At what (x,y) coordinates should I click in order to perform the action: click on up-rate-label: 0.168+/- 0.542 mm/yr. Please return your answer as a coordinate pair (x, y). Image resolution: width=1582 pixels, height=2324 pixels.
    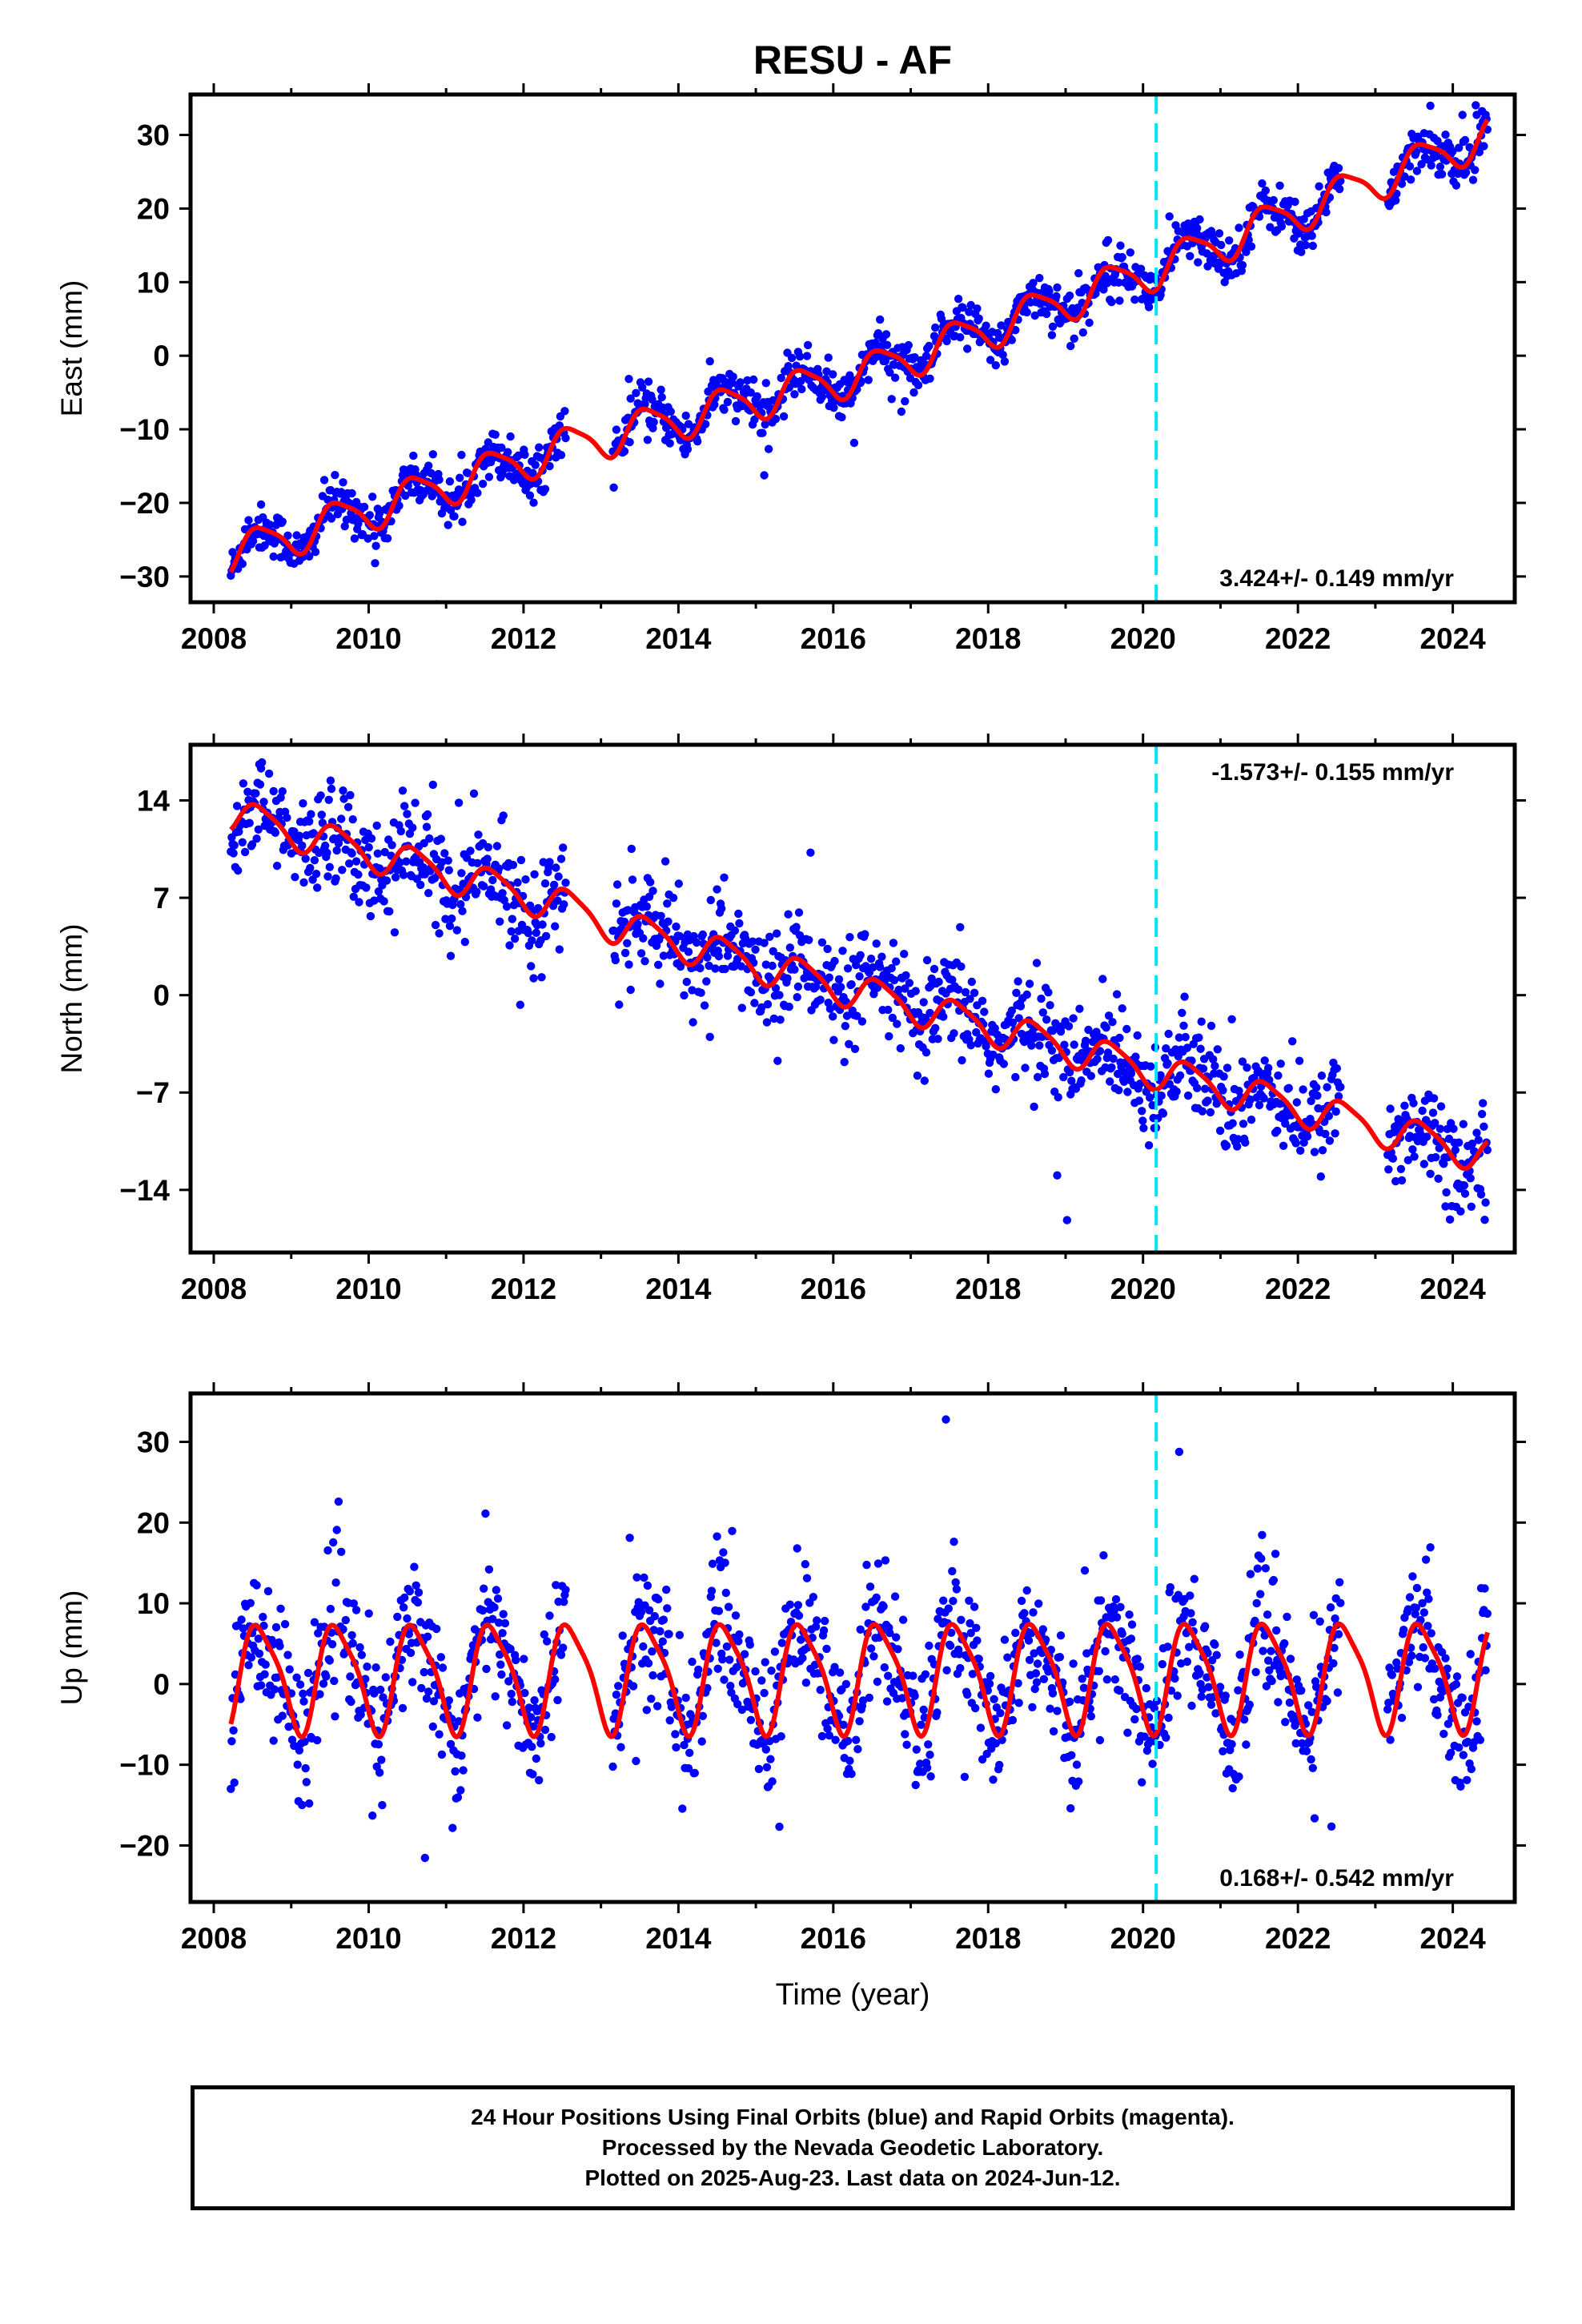
    Looking at the image, I should click on (1336, 1878).